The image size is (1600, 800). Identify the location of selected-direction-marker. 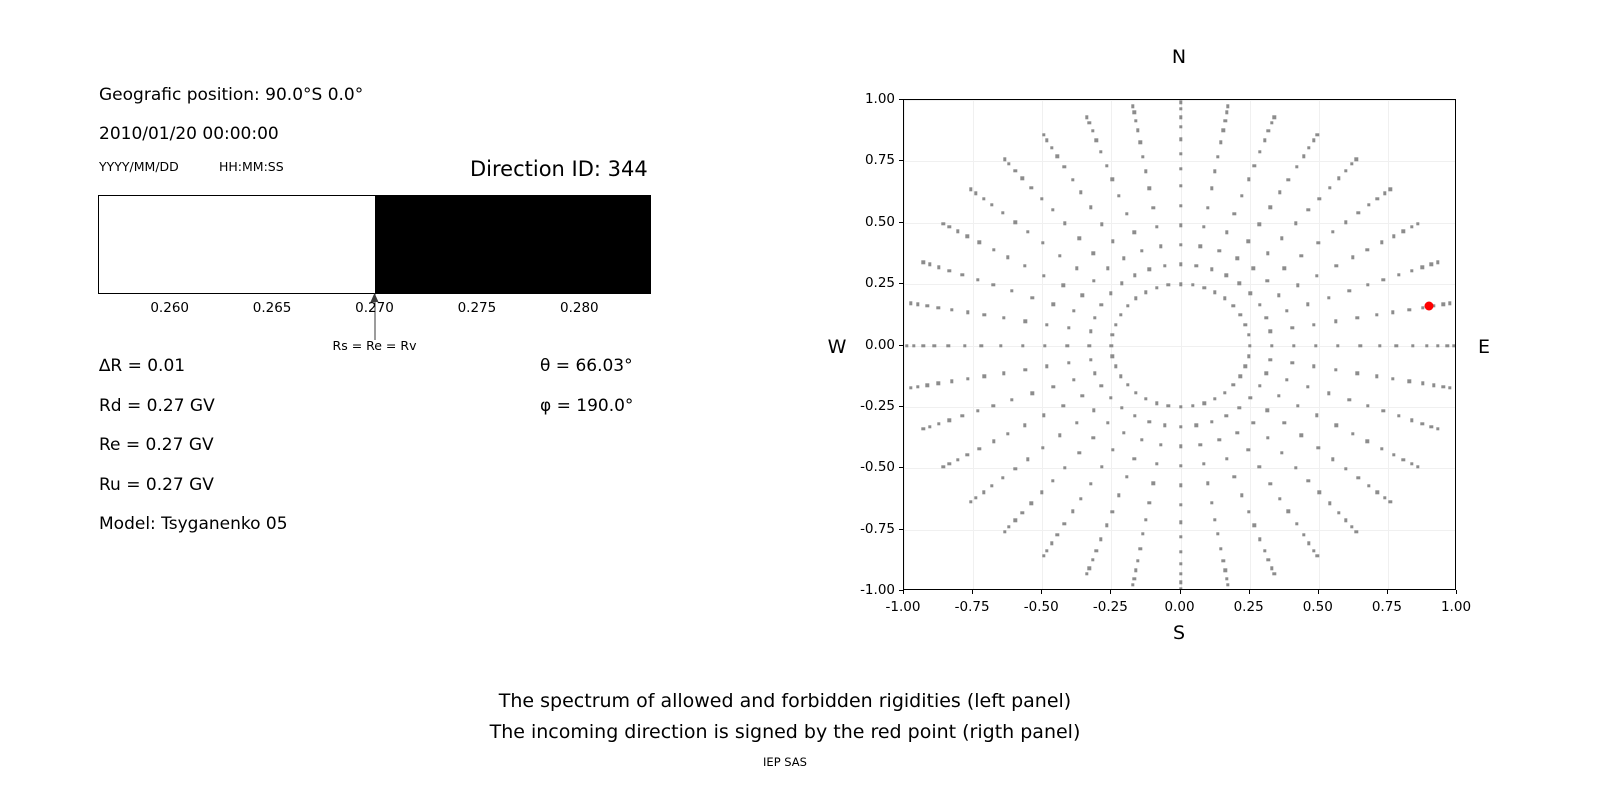
(1429, 306).